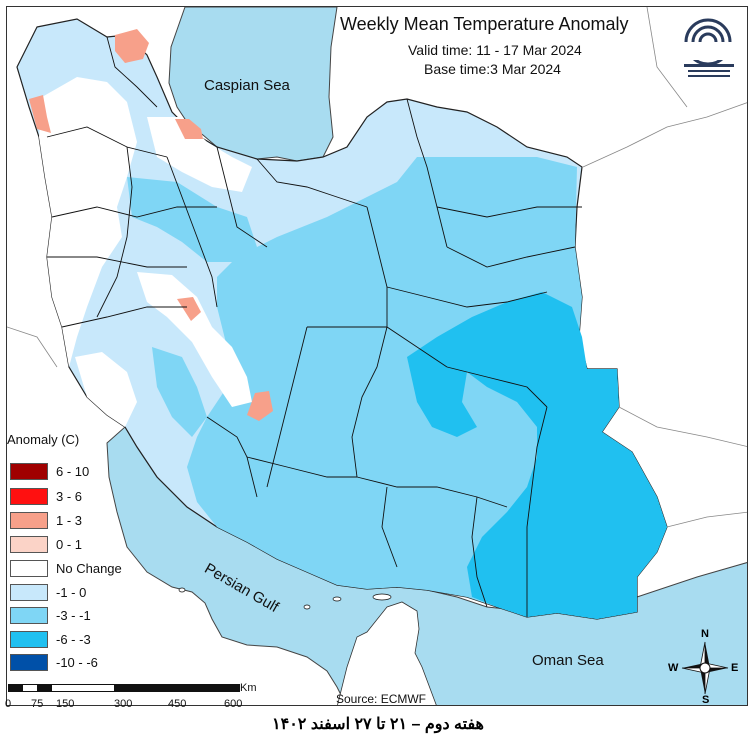 The width and height of the screenshot is (756, 756). I want to click on anomaly-zone-warm-center, so click(189, 309).